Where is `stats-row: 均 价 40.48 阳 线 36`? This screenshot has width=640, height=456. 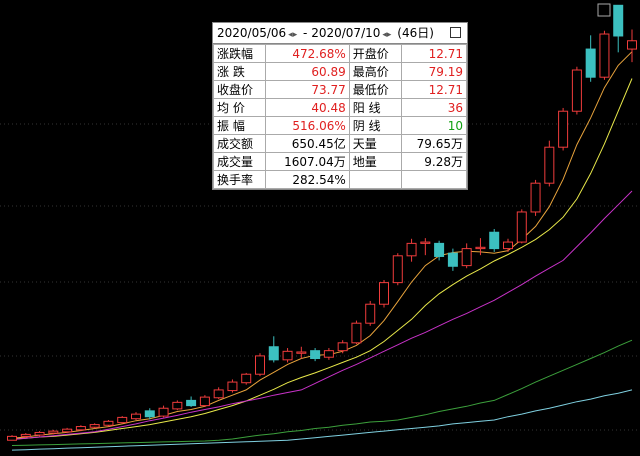
stats-row: 均 价 40.48 阳 线 36 is located at coordinates (339, 107).